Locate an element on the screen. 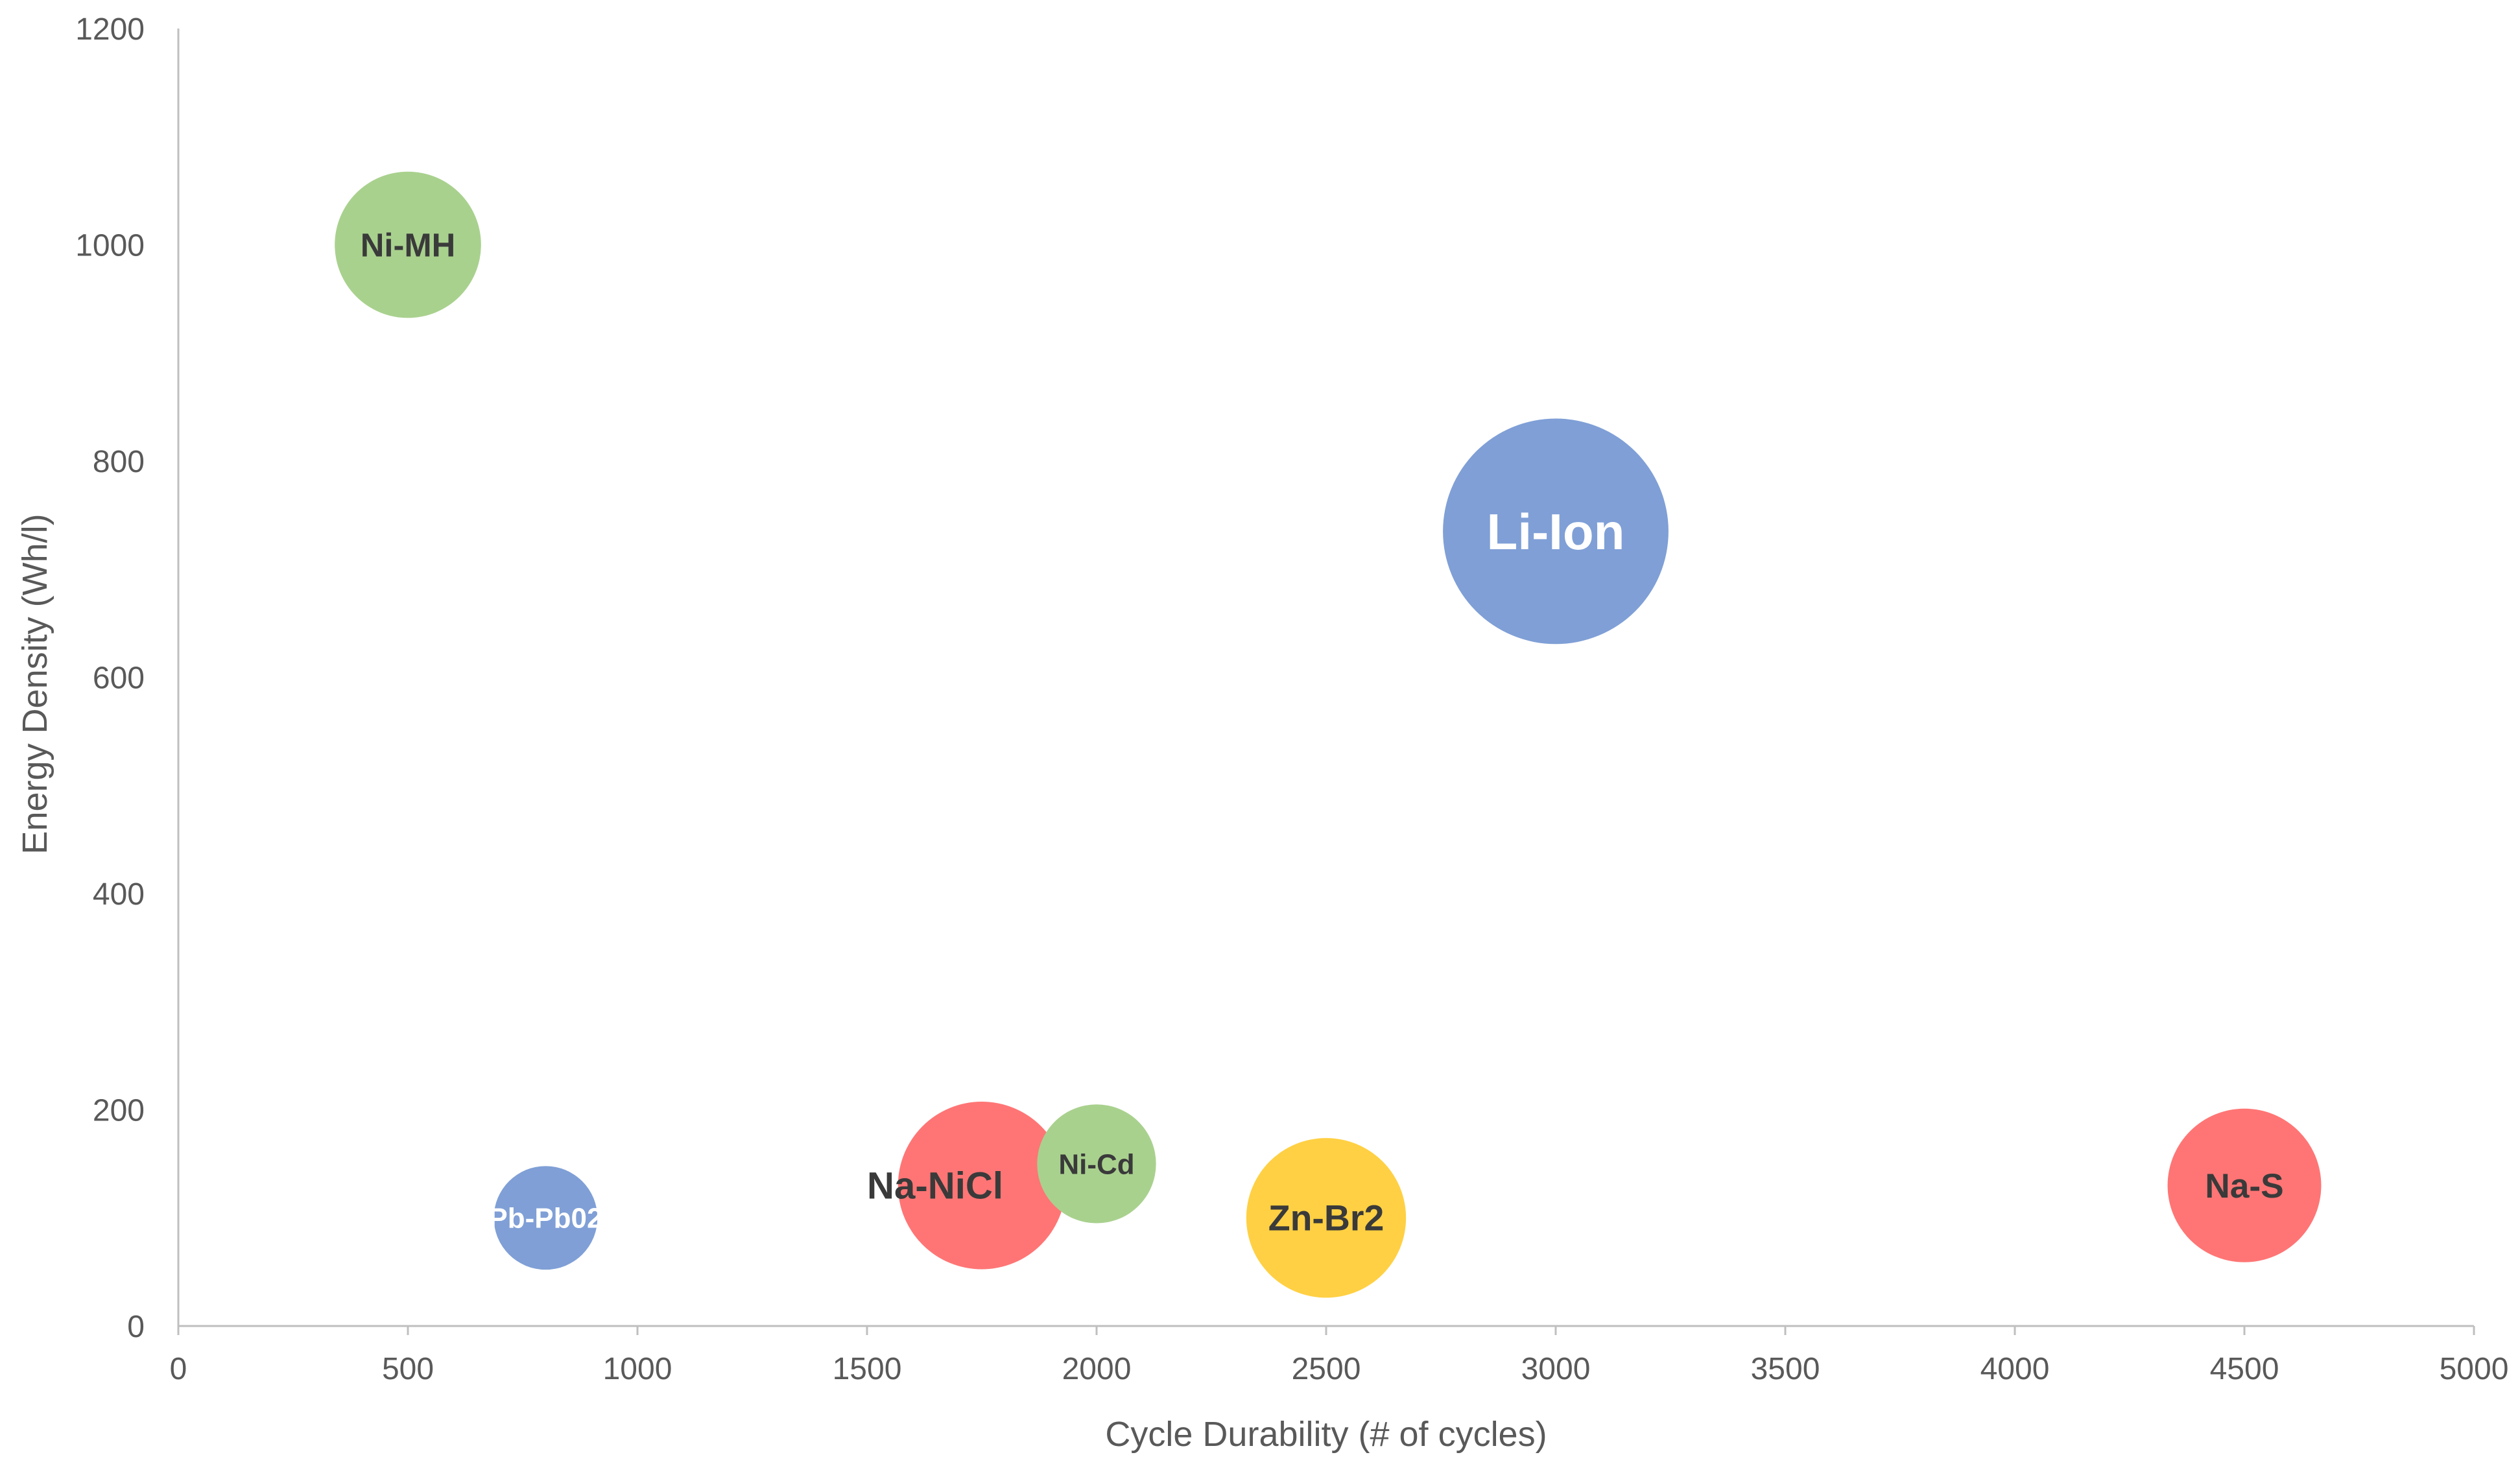 The width and height of the screenshot is (2520, 1468). bubble-label-ni-cd: Ni-Cd is located at coordinates (1096, 1164).